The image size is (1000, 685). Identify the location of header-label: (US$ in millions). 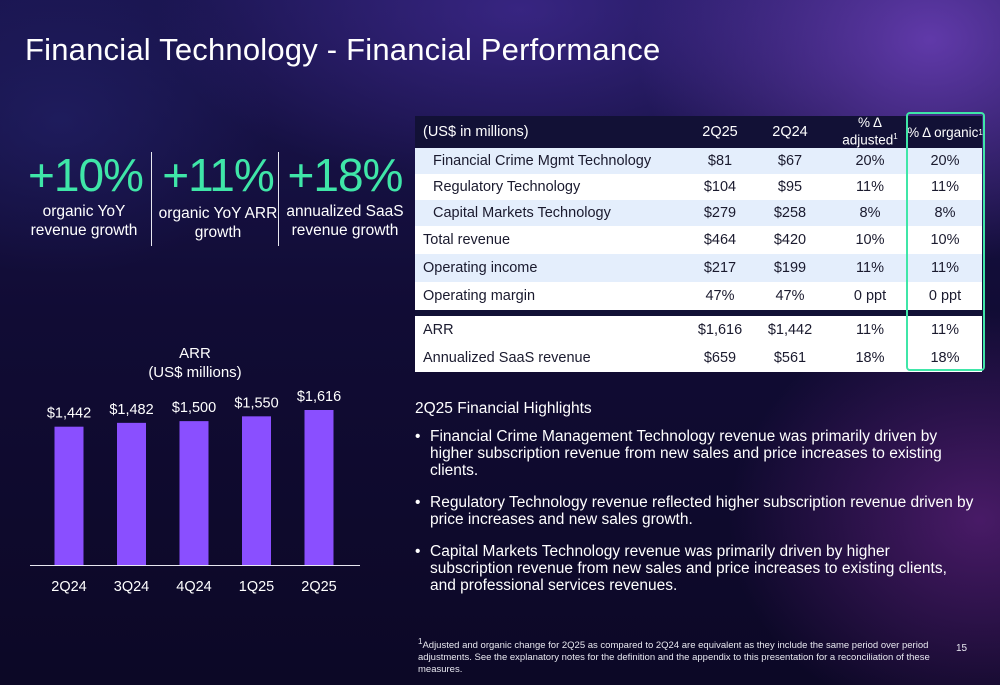
(476, 132).